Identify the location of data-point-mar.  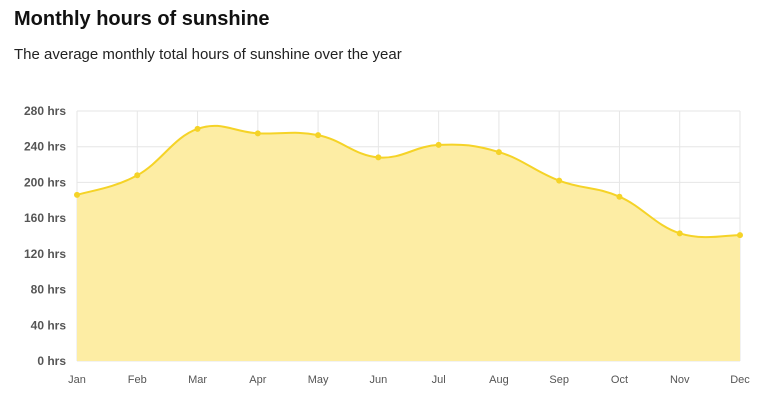
(197, 128).